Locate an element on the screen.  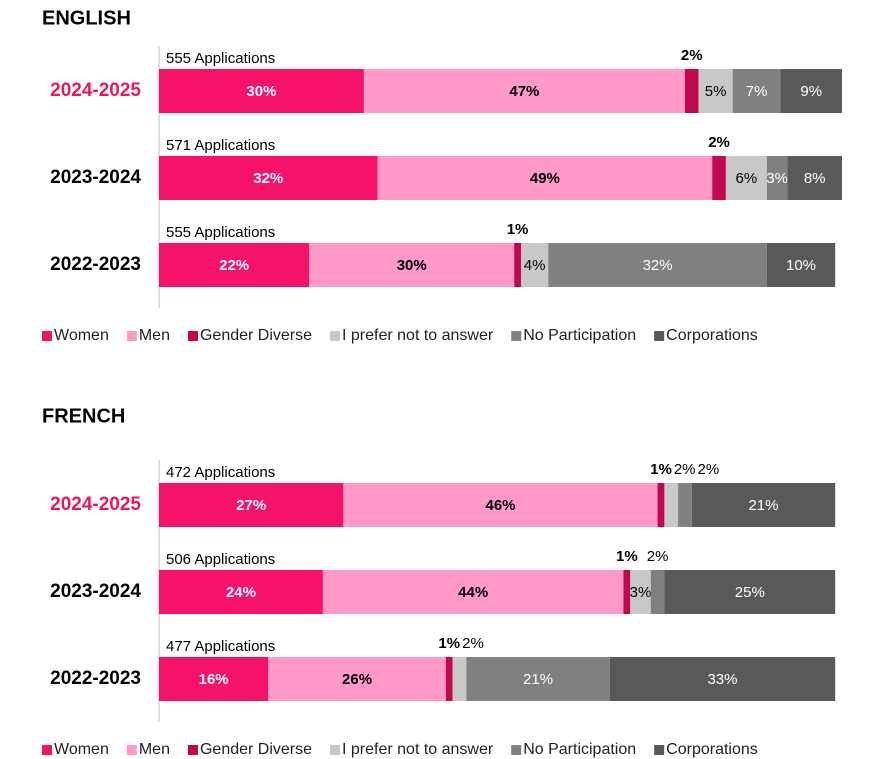
legend-label: Men is located at coordinates (154, 749).